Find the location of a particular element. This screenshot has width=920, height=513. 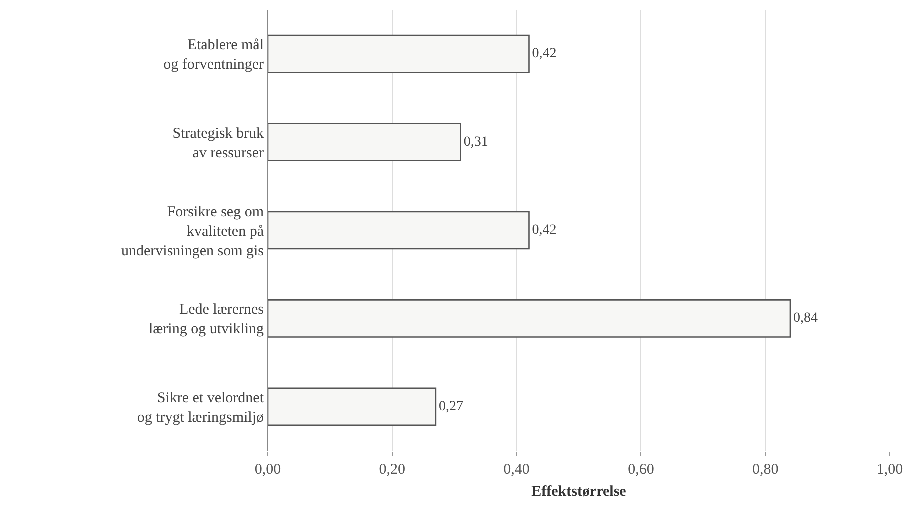

y-tick-label: Lede lærernes læring og utvikling is located at coordinates (206, 320).